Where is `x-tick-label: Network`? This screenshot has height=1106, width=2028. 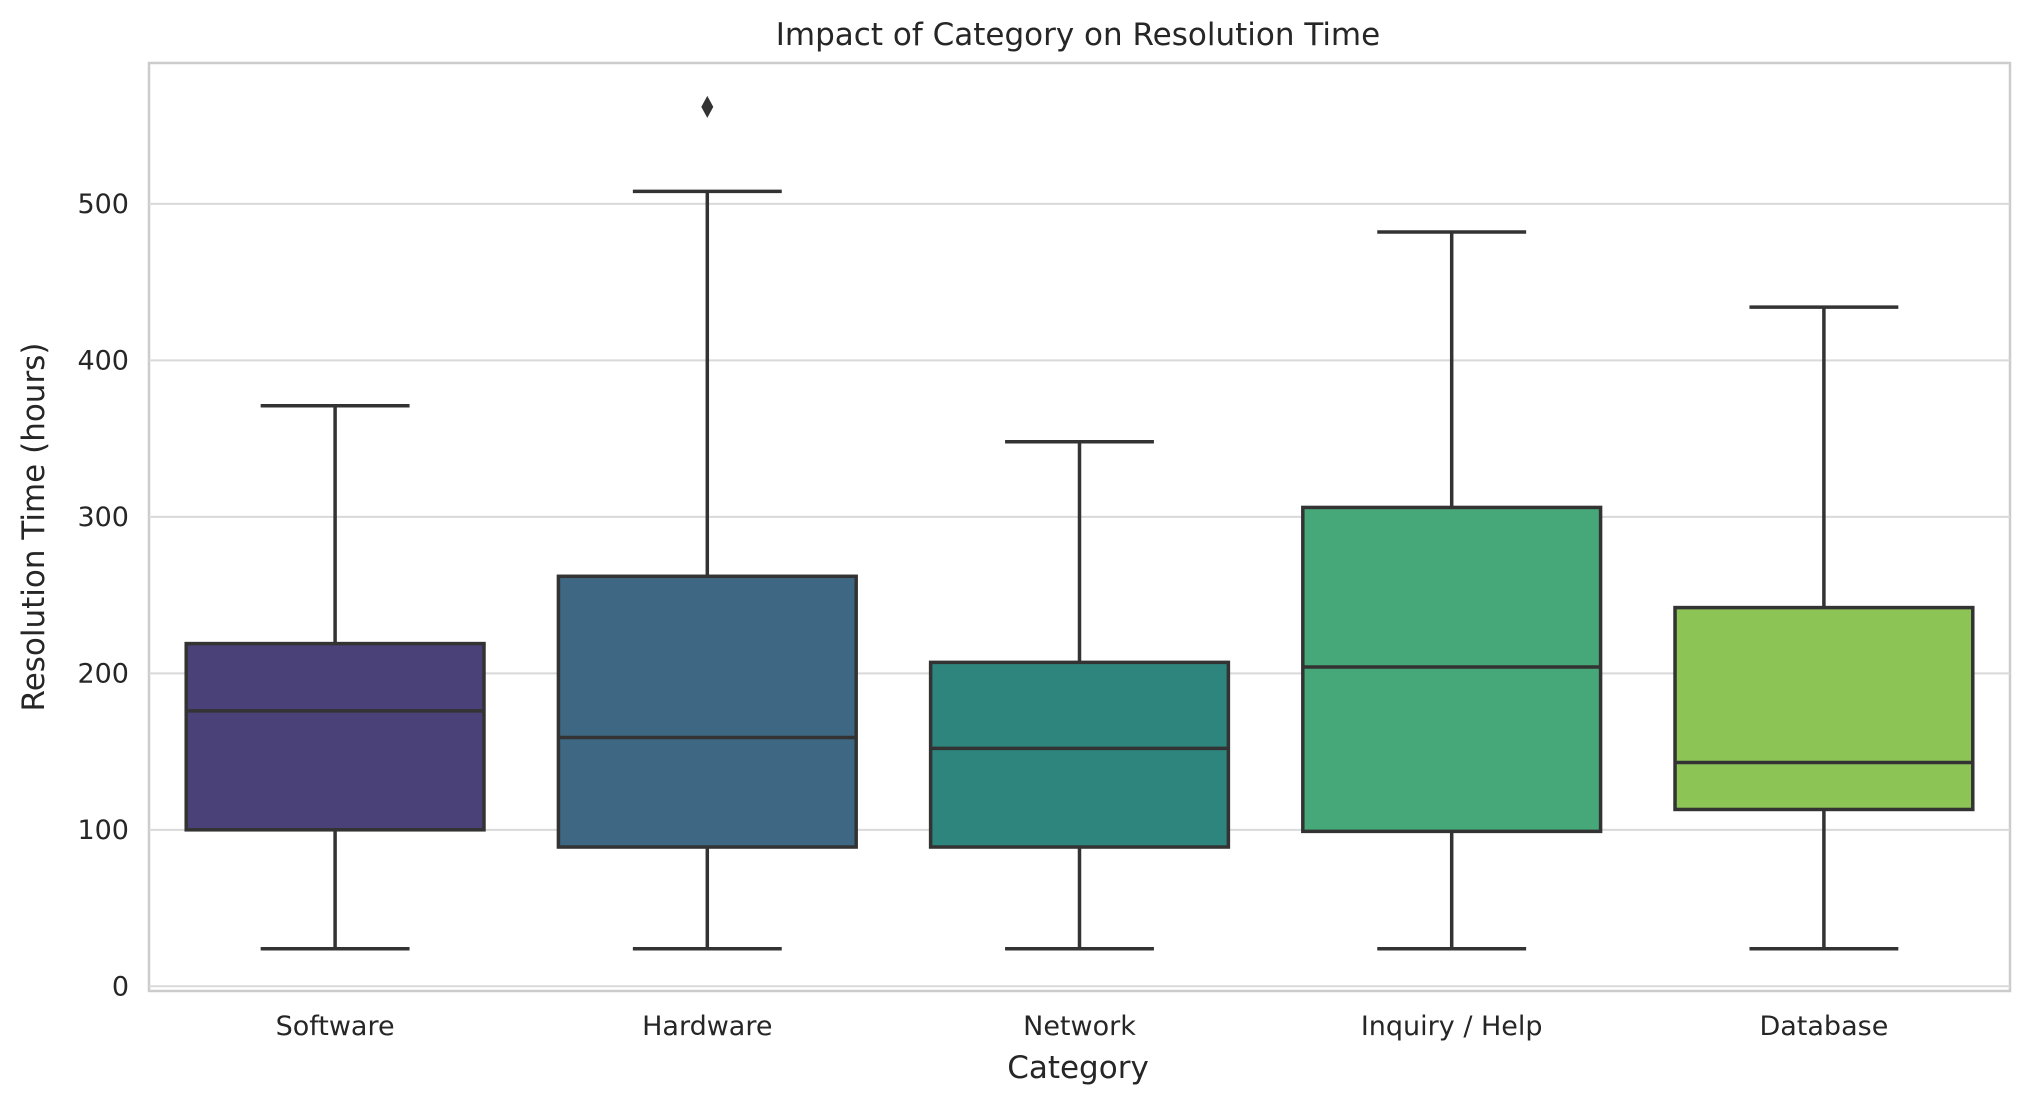 x-tick-label: Network is located at coordinates (1079, 1026).